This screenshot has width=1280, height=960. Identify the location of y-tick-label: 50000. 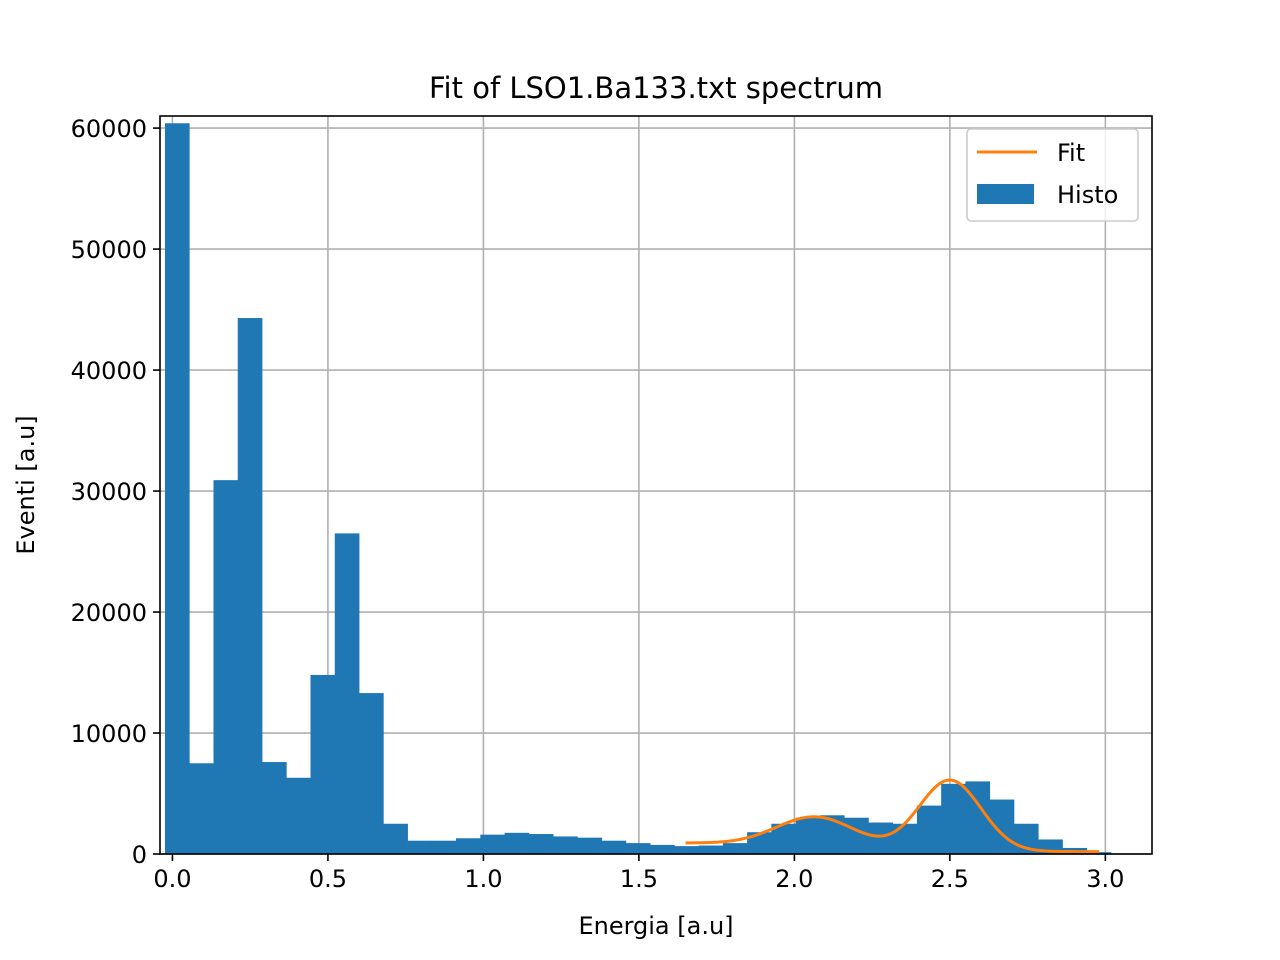
(109, 250).